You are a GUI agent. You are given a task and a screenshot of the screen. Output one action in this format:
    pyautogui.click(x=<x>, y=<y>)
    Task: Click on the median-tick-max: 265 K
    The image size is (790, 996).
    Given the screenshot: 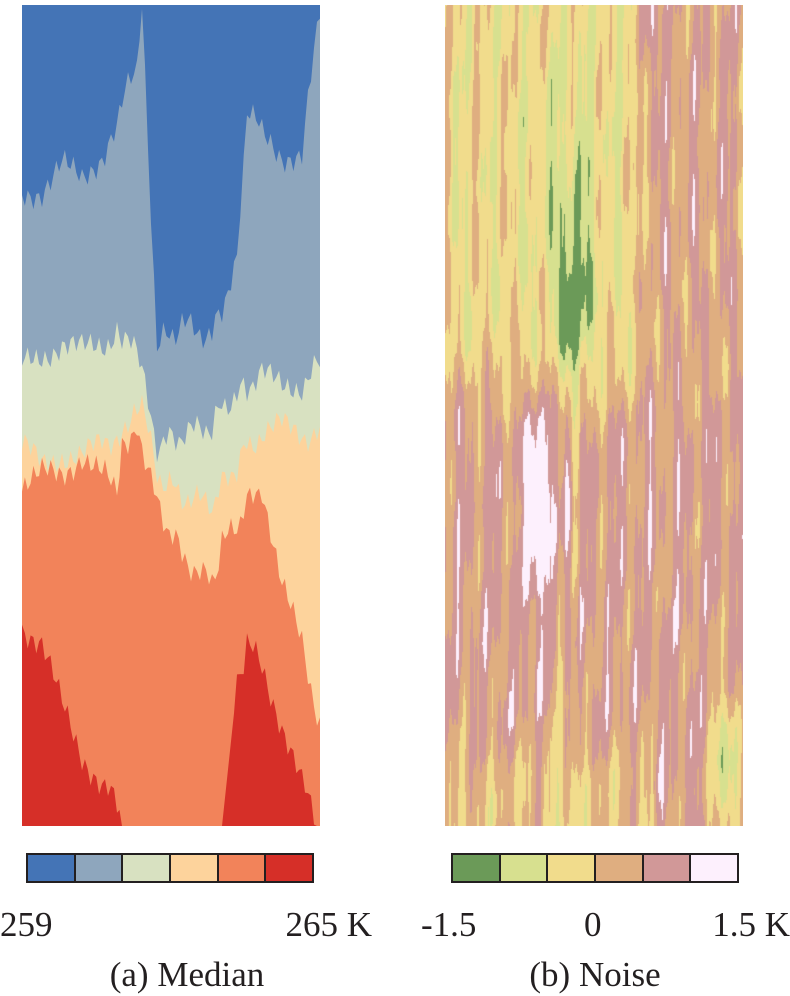 What is the action you would take?
    pyautogui.click(x=328, y=924)
    